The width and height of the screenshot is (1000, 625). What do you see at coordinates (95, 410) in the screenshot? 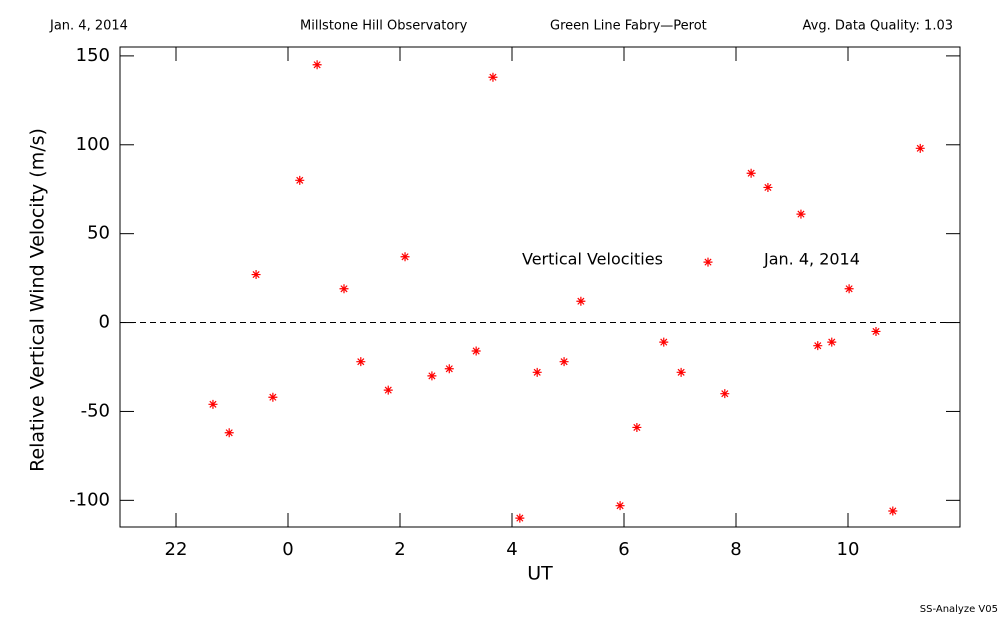
I see `y-tick-label: -50` at bounding box center [95, 410].